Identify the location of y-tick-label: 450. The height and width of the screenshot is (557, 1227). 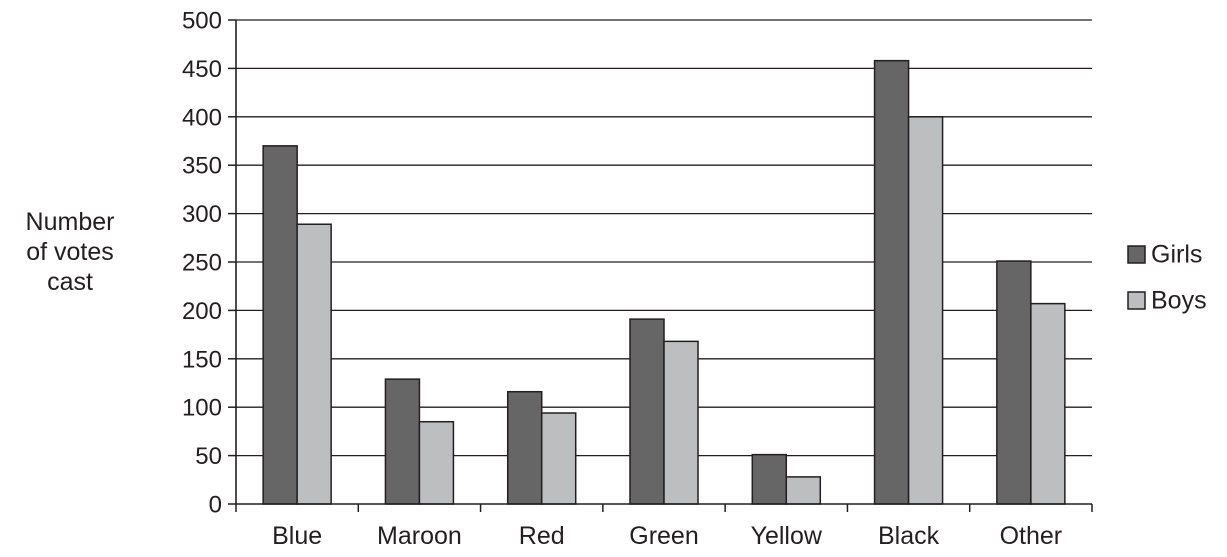
(202, 69).